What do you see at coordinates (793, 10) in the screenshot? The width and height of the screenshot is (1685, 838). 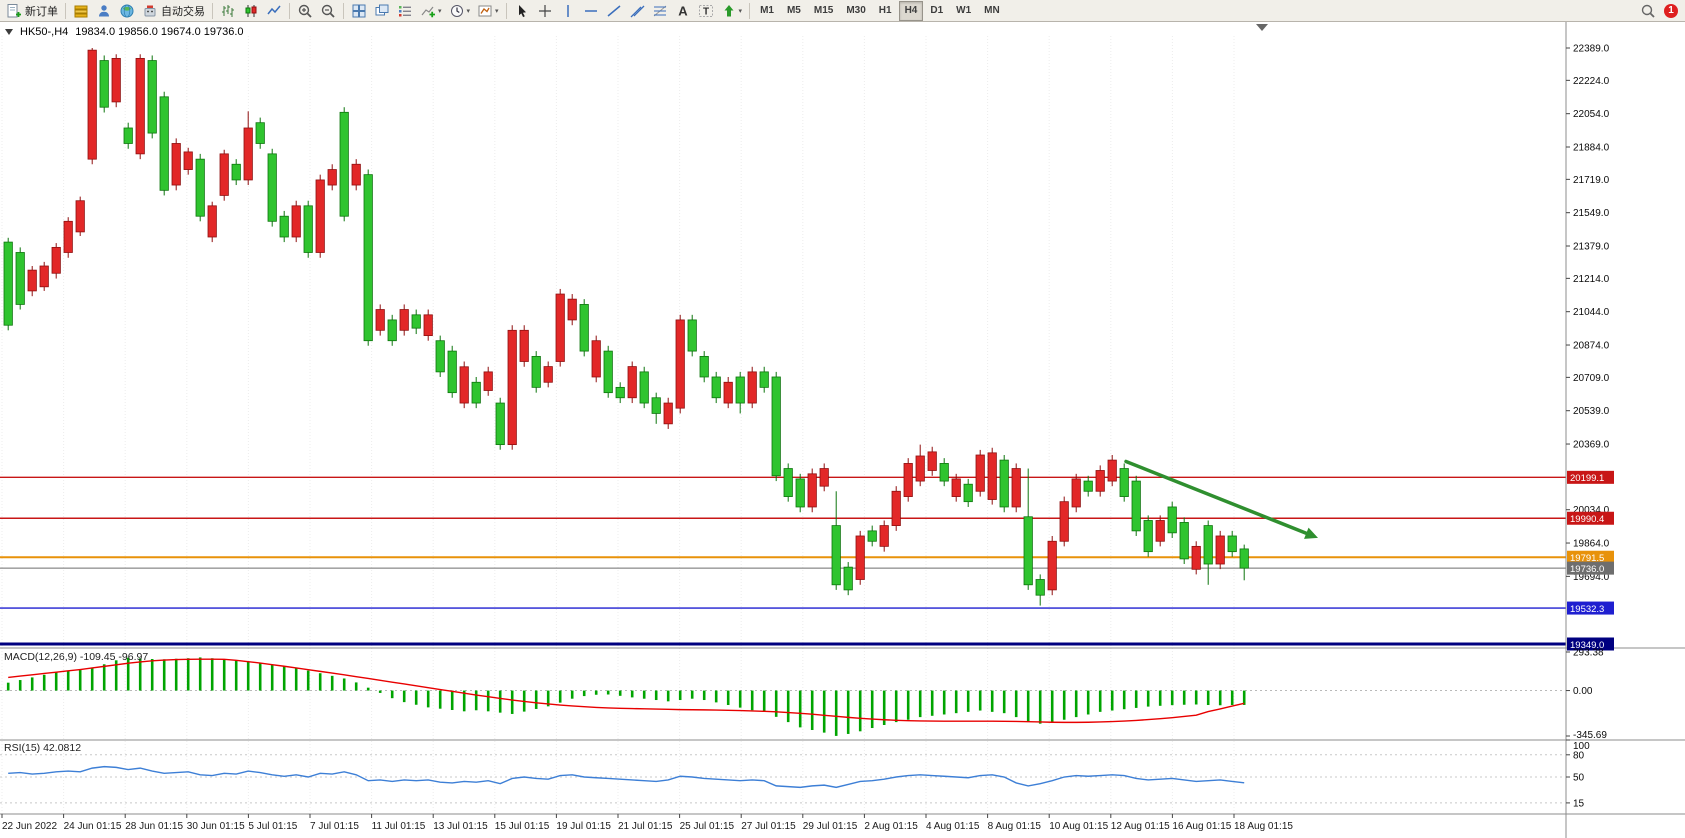 I see `timeframe-m5: M5` at bounding box center [793, 10].